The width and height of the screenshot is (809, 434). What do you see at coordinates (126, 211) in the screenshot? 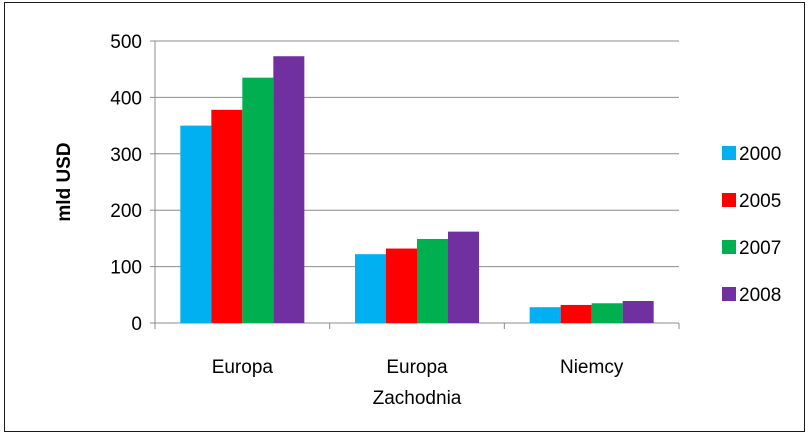
I see `y-tick-label: 200` at bounding box center [126, 211].